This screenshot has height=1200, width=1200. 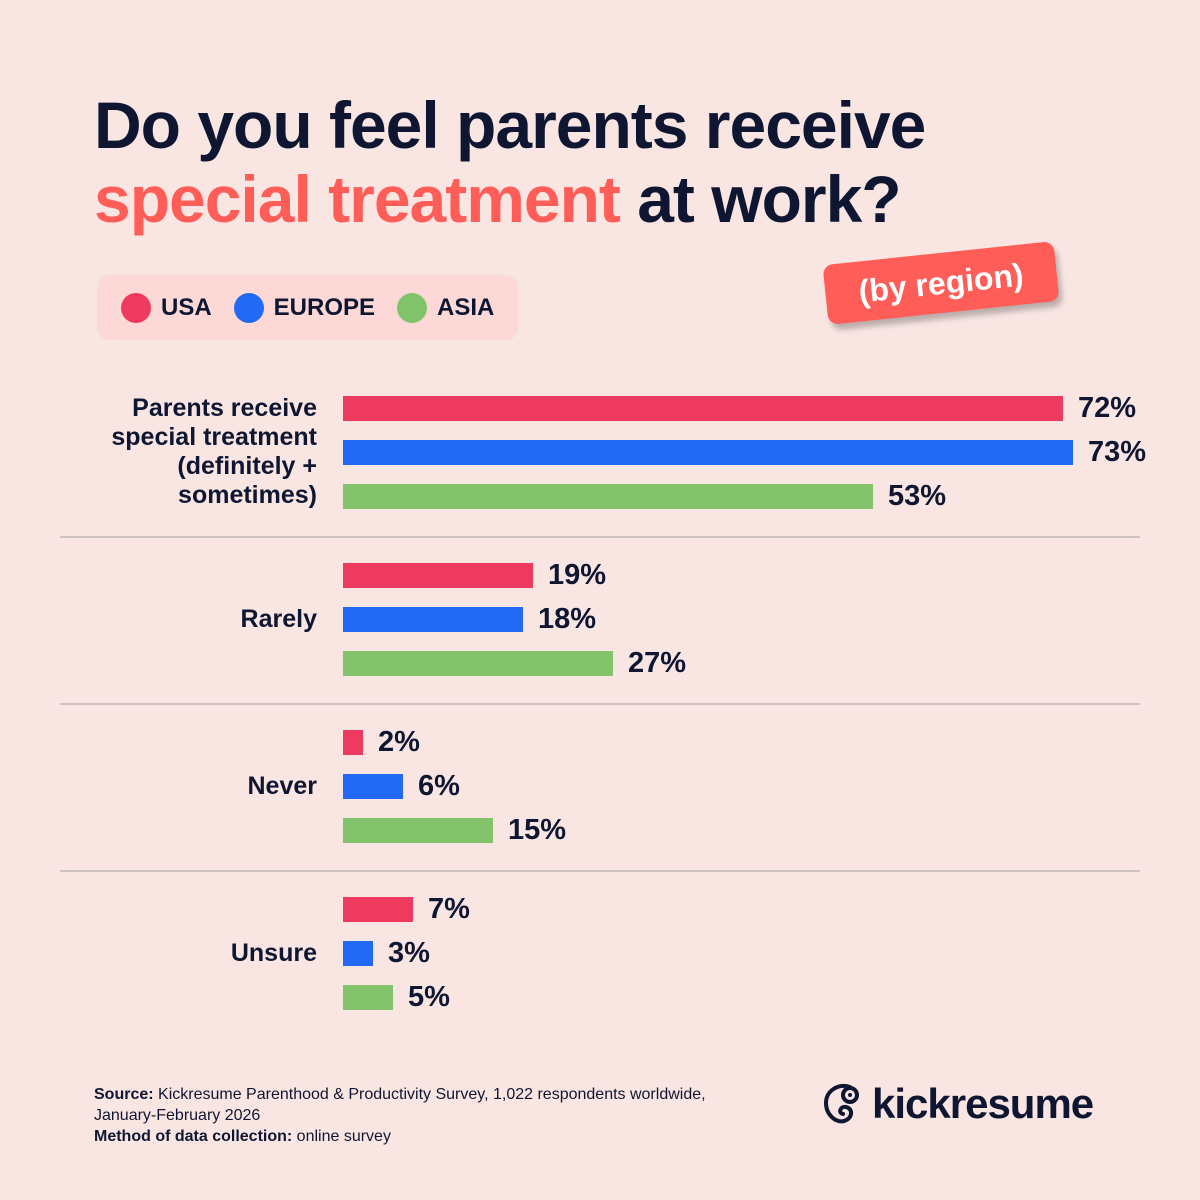 I want to click on title-rest: at work?, so click(x=760, y=199).